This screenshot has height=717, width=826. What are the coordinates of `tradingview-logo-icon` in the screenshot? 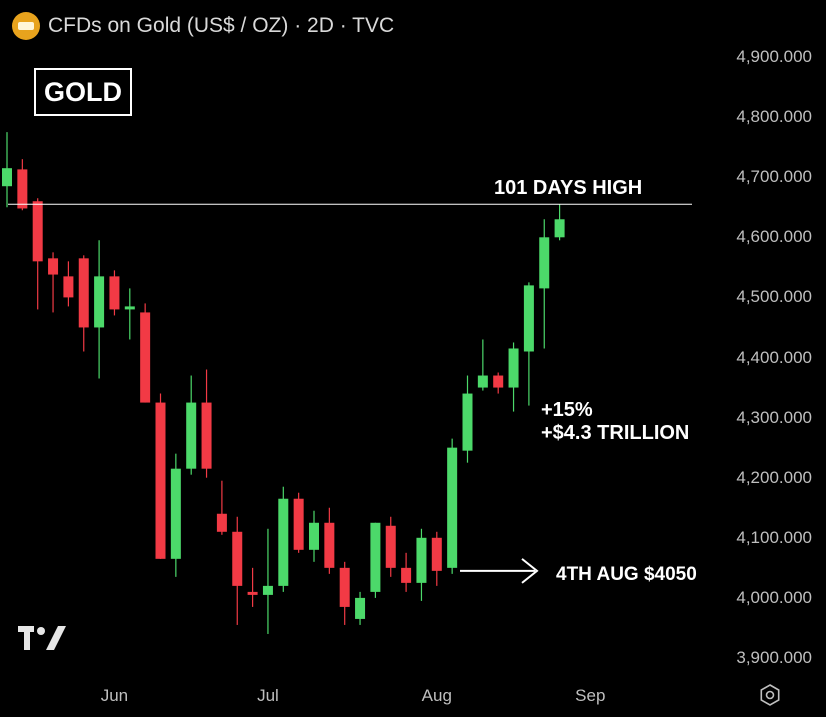 It's located at (43, 639).